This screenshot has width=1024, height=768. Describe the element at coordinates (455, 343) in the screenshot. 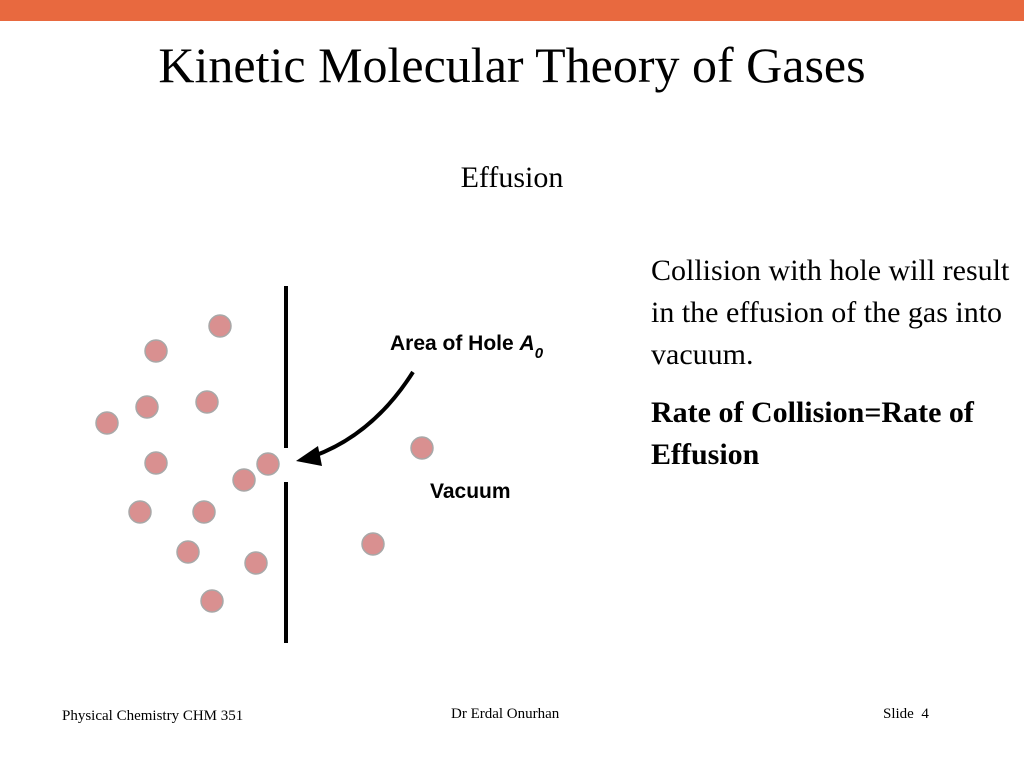

I see `hole-area-text: Area of Hole` at that location.